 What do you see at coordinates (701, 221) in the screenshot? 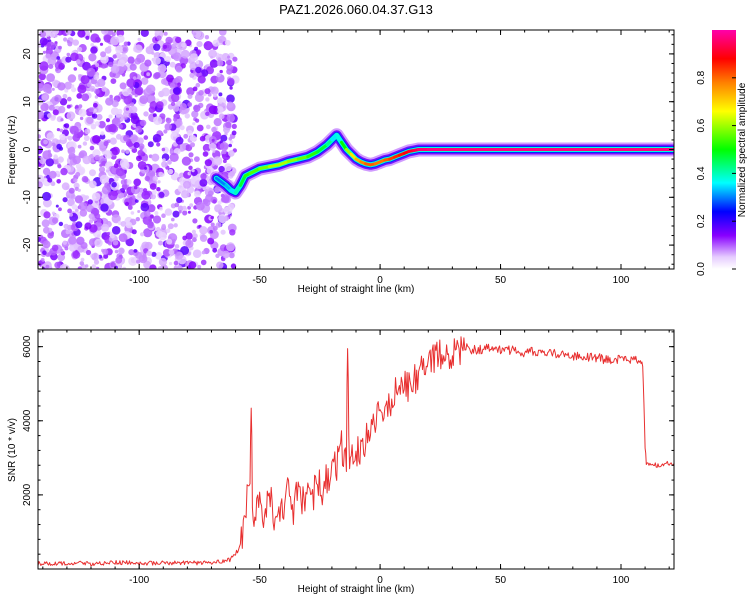
I see `colorbar-tick-label: 0.2` at bounding box center [701, 221].